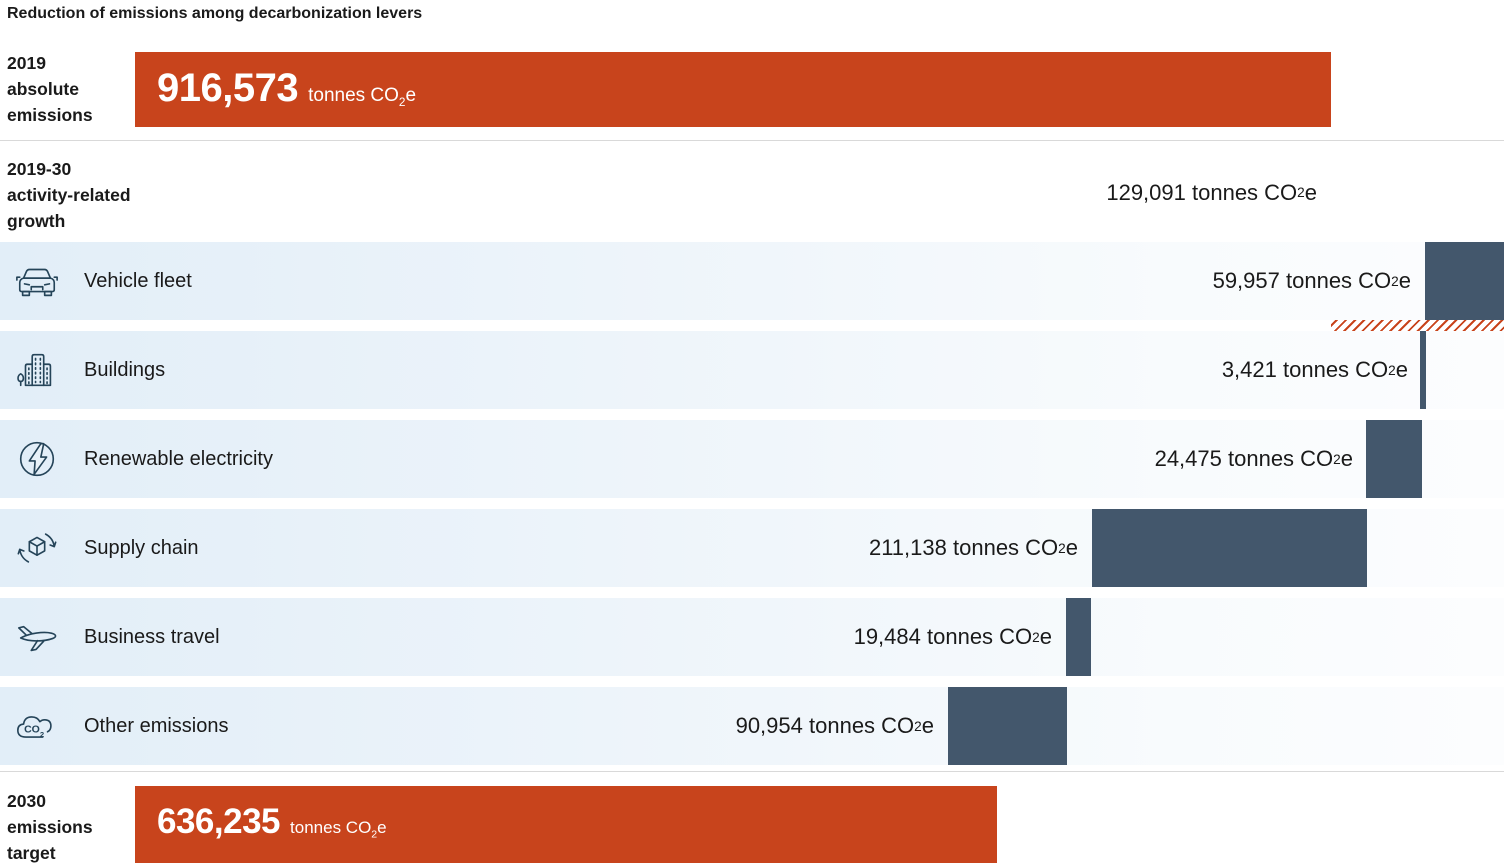  What do you see at coordinates (219, 821) in the screenshot?
I see `value-2030: 636,235` at bounding box center [219, 821].